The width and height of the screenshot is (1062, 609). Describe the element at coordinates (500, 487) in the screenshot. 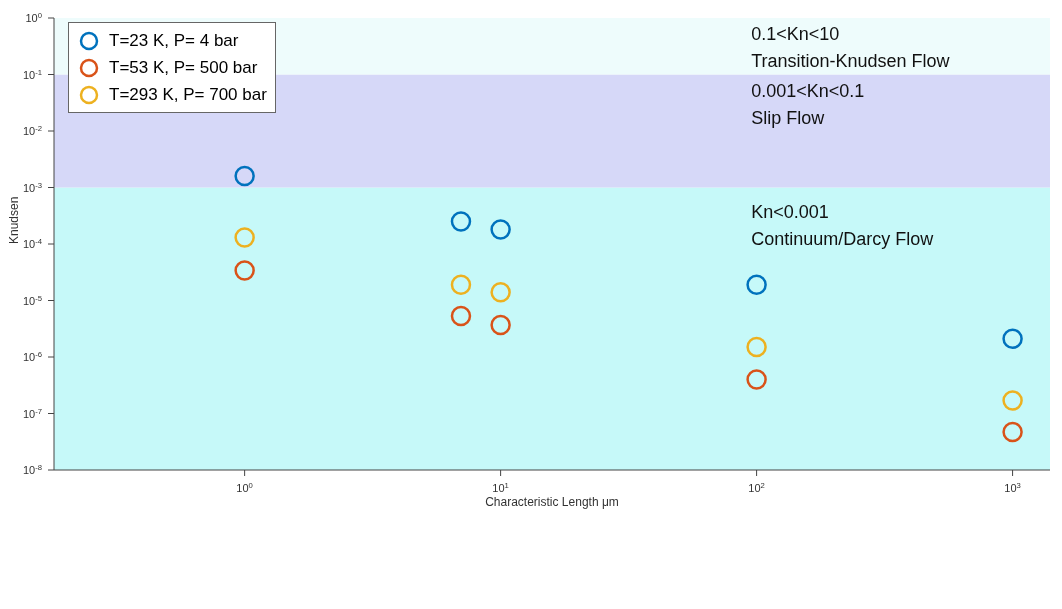

I see `x-tick-label: 10$^{1}$` at that location.